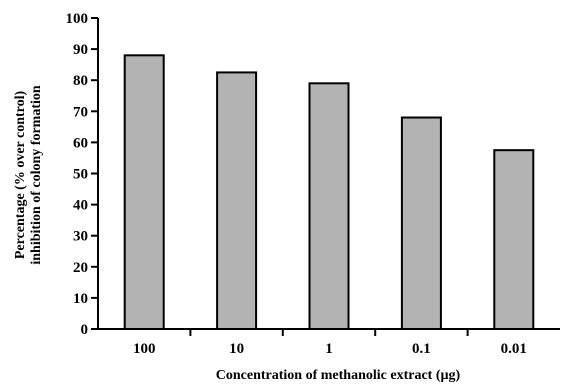  Describe the element at coordinates (329, 349) in the screenshot. I see `x-tick-label: 1` at that location.